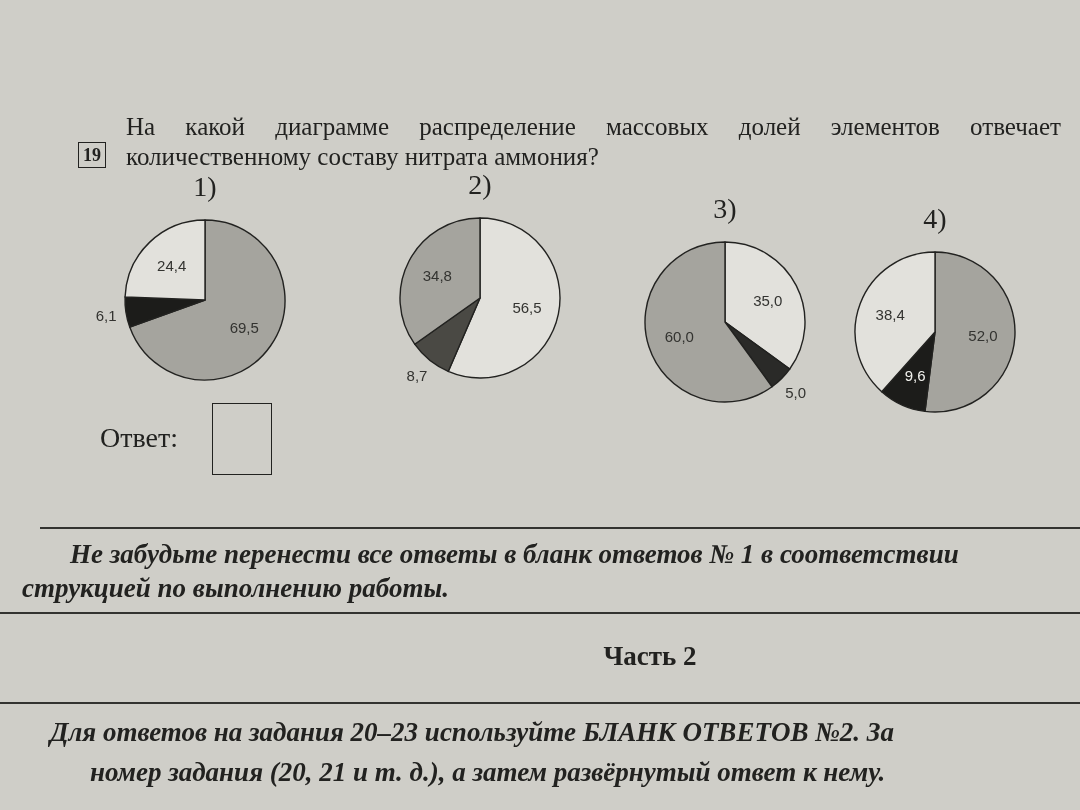 The image size is (1080, 810). Describe the element at coordinates (106, 315) in the screenshot. I see `data-label: 6,1` at that location.